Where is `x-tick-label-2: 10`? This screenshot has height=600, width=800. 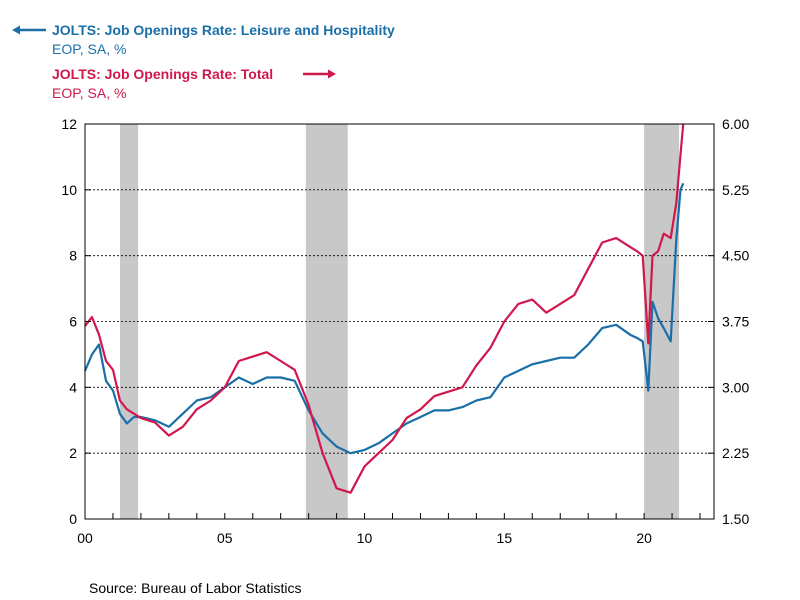 x-tick-label-2: 10 is located at coordinates (365, 538).